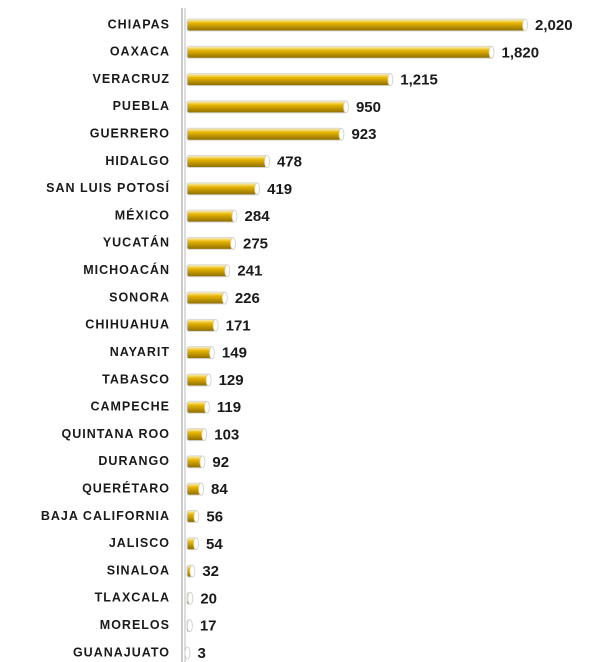 This screenshot has height=662, width=597. What do you see at coordinates (132, 598) in the screenshot?
I see `category-label: TLAXCALA` at bounding box center [132, 598].